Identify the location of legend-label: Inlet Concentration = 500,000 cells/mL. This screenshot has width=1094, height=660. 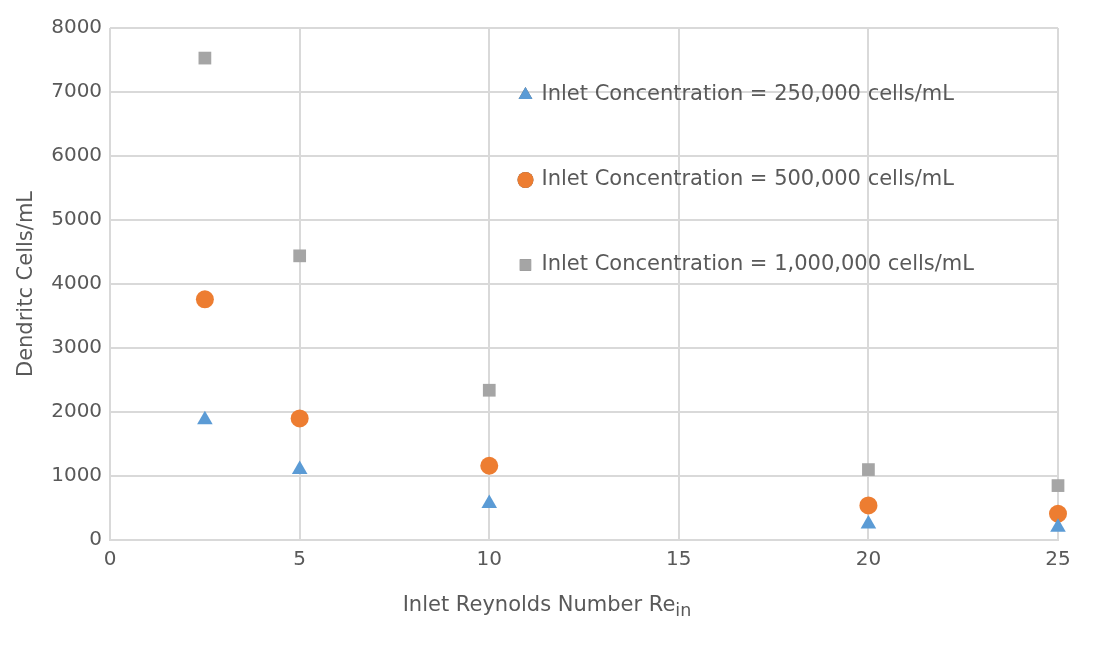
(748, 178).